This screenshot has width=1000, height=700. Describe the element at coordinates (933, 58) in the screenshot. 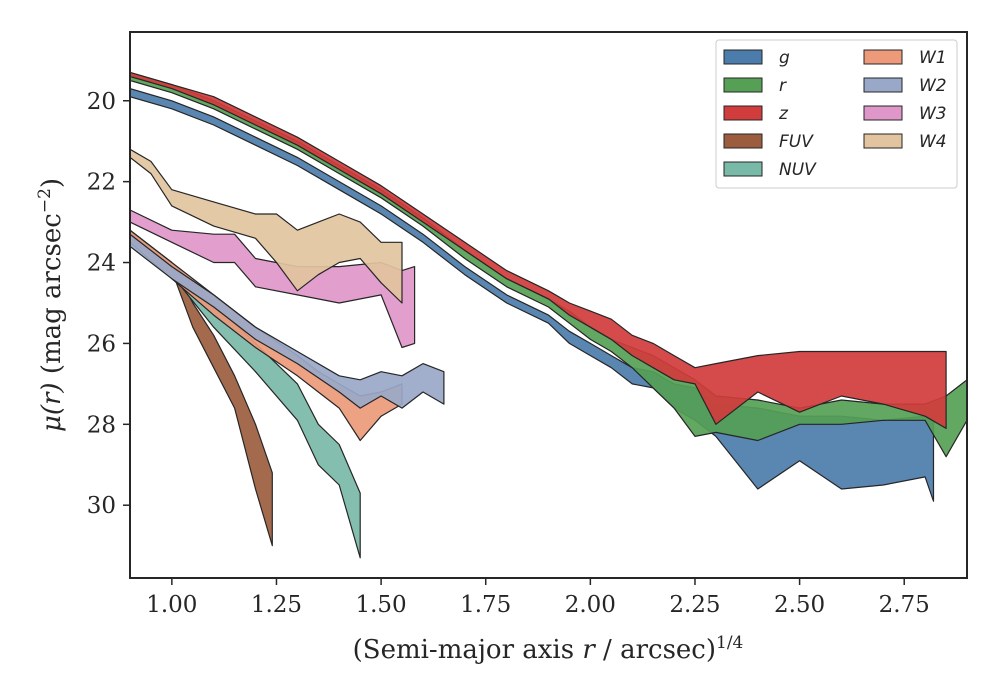

I see `legend-label-w1: W1` at that location.